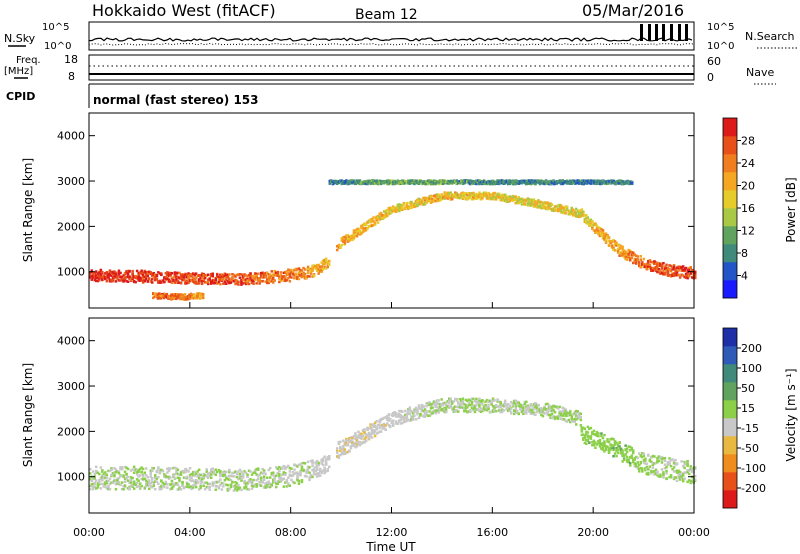 This screenshot has height=554, width=800. Describe the element at coordinates (679, 32) in the screenshot. I see `nsky-spike` at that location.